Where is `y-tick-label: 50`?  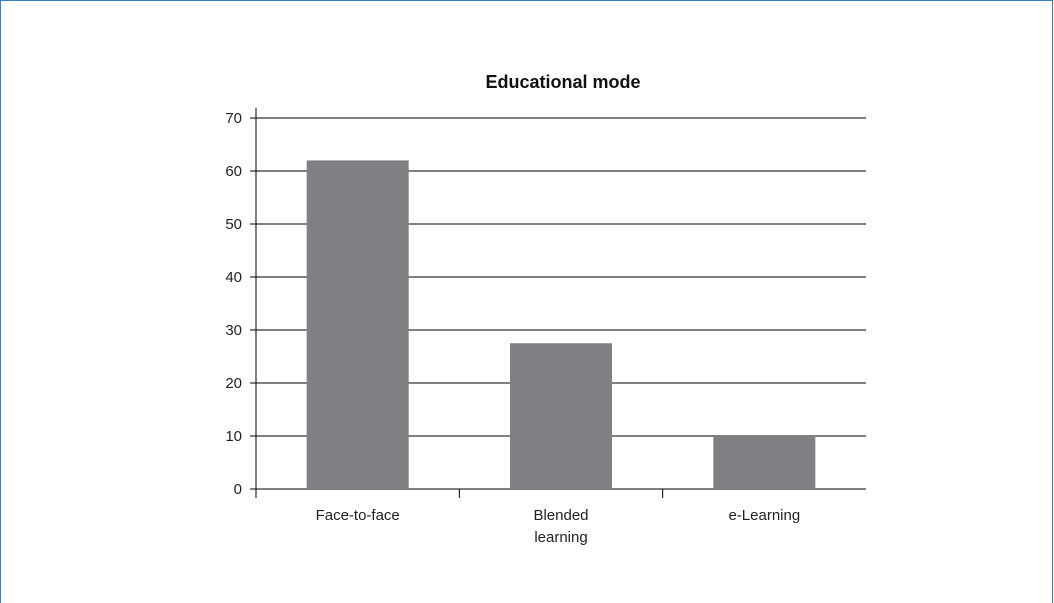
y-tick-label: 50 is located at coordinates (233, 224).